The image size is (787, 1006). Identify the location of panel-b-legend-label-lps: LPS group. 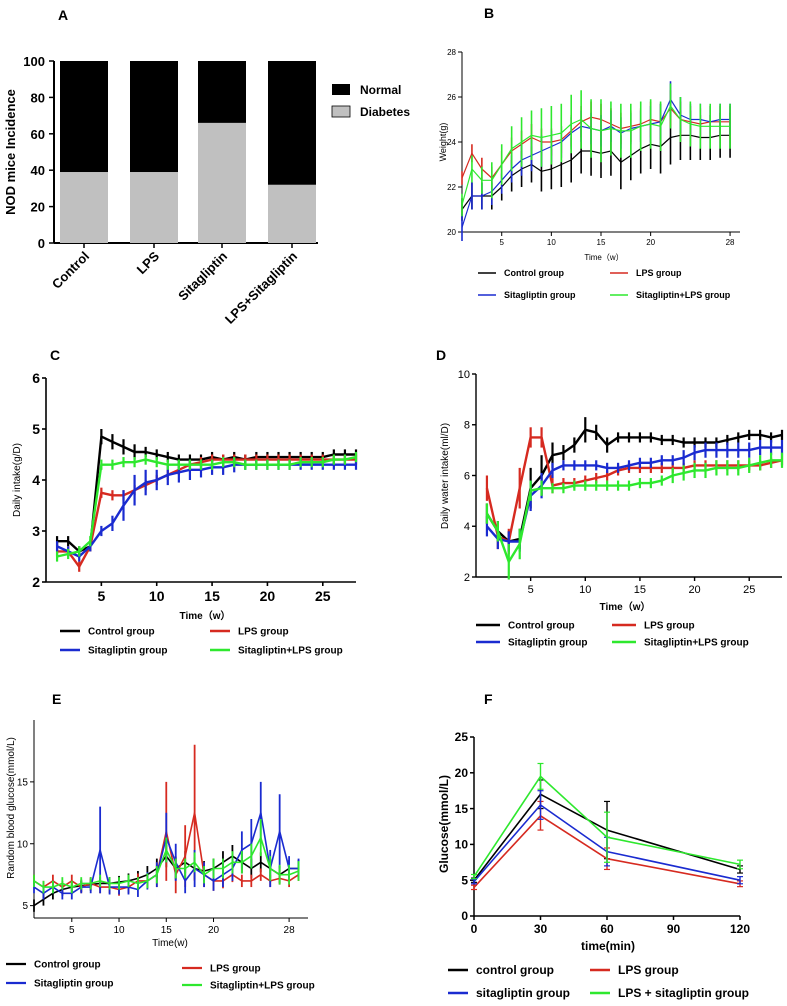
(659, 273).